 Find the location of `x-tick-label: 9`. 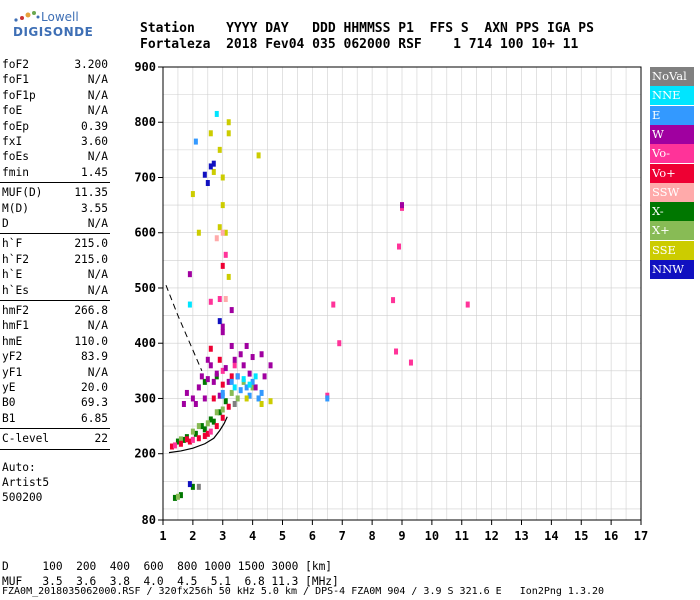

x-tick-label: 9 is located at coordinates (401, 536).